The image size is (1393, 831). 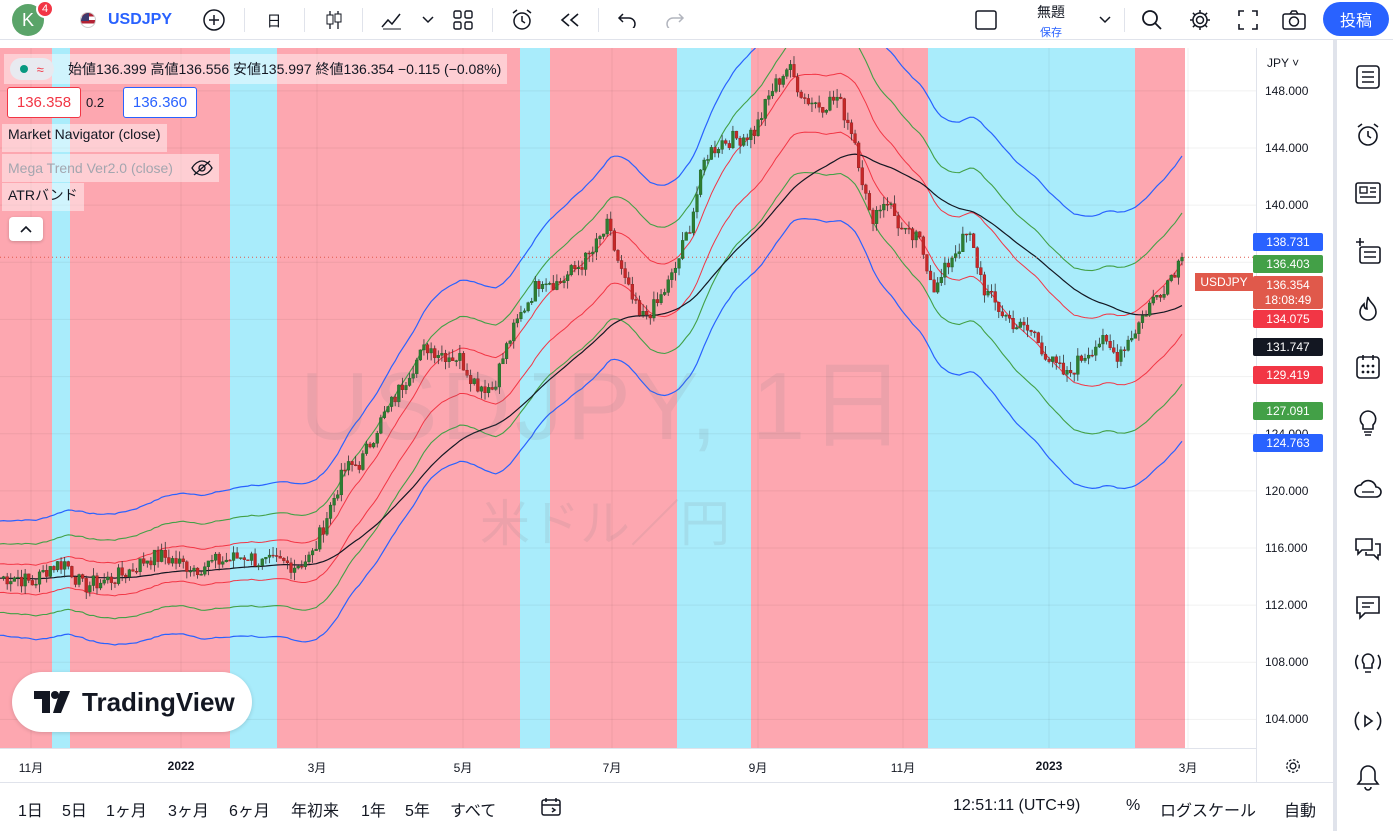 I want to click on symbol-search-button: USDJPY, so click(x=140, y=19).